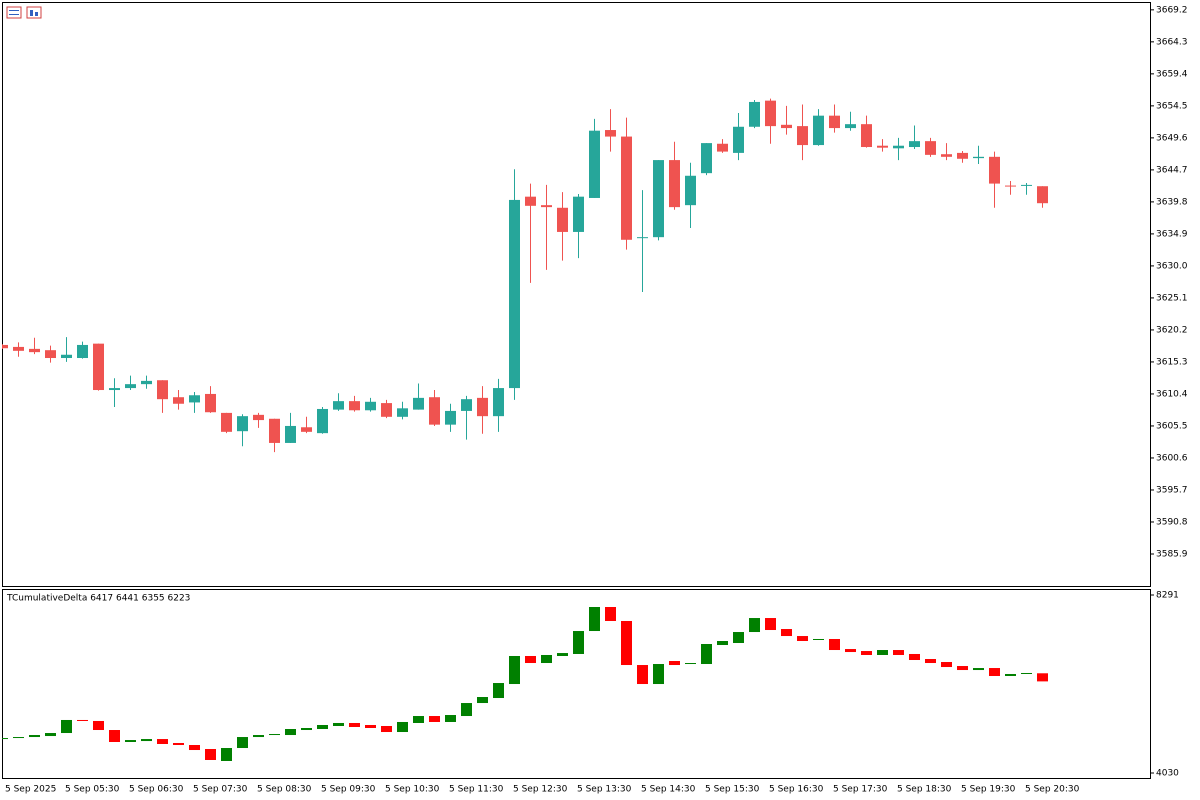 The width and height of the screenshot is (1200, 800). I want to click on x-tick-label: 5 Sep 11:30, so click(476, 790).